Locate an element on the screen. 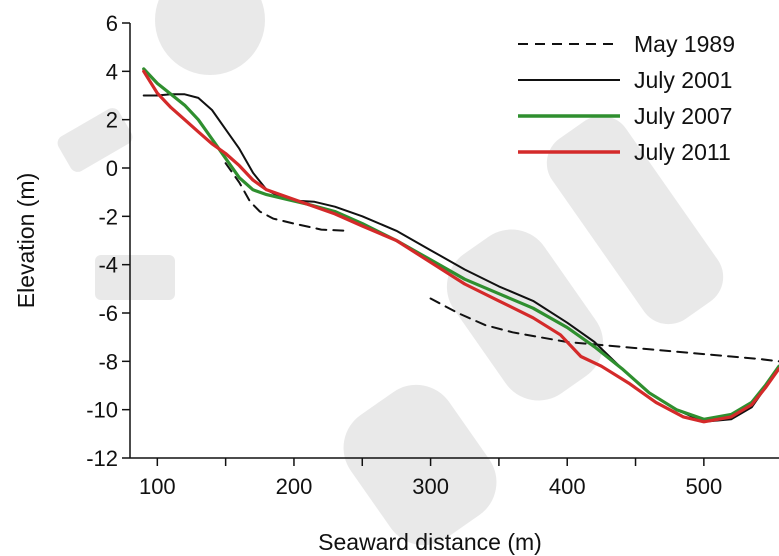  x-tick-label: 100 is located at coordinates (157, 486).